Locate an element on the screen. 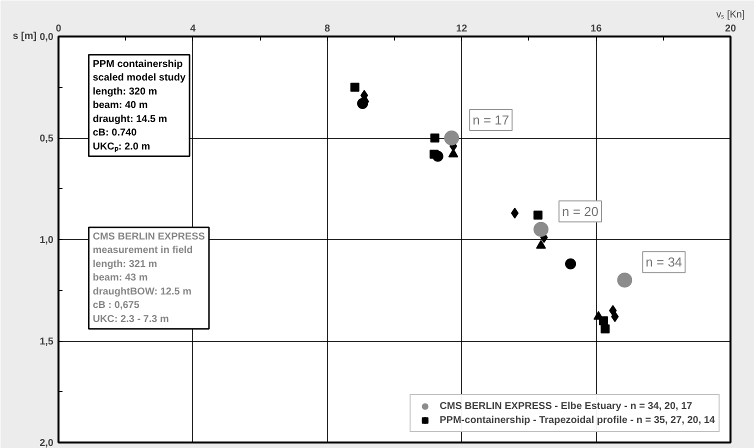 This screenshot has height=448, width=754. legend-label: CMS BERLIN EXPRESS - Elbe Estuary - n = 34, 20, 17 is located at coordinates (566, 406).